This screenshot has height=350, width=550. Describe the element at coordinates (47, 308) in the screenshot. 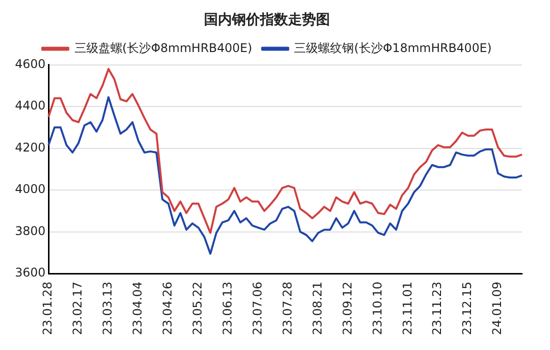

I see `x-tick-label: 23.01.28` at that location.